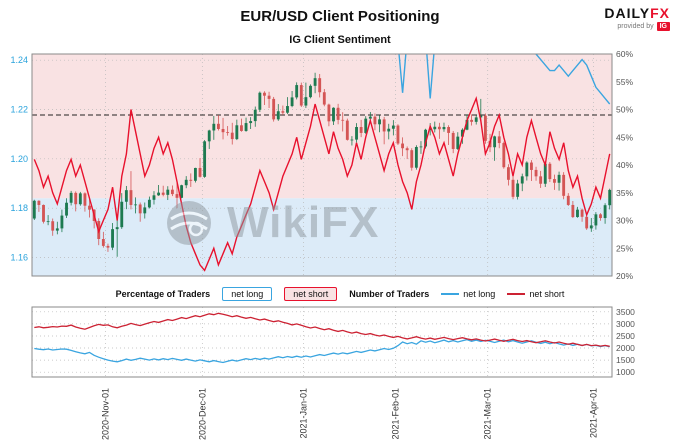 Image resolution: width=680 pixels, height=446 pixels. Describe the element at coordinates (163, 294) in the screenshot. I see `legend-pct-title: Percentage of Traders` at that location.